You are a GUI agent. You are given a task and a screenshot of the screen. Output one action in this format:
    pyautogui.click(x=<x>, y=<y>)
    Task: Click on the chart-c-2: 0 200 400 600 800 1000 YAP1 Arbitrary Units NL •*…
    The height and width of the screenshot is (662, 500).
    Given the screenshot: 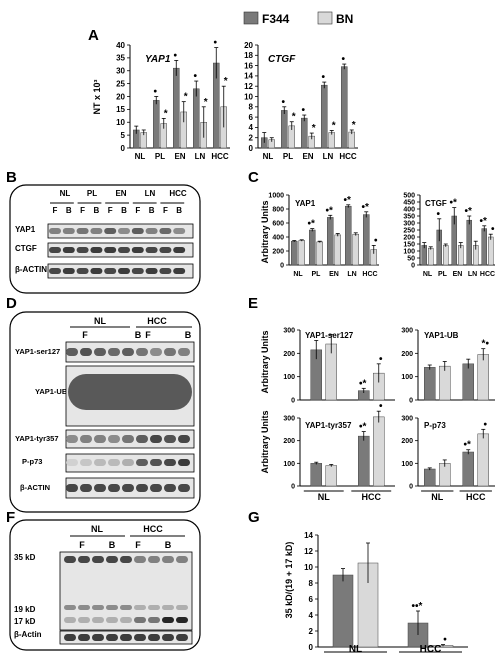 What is the action you would take?
    pyautogui.click(x=319, y=235)
    